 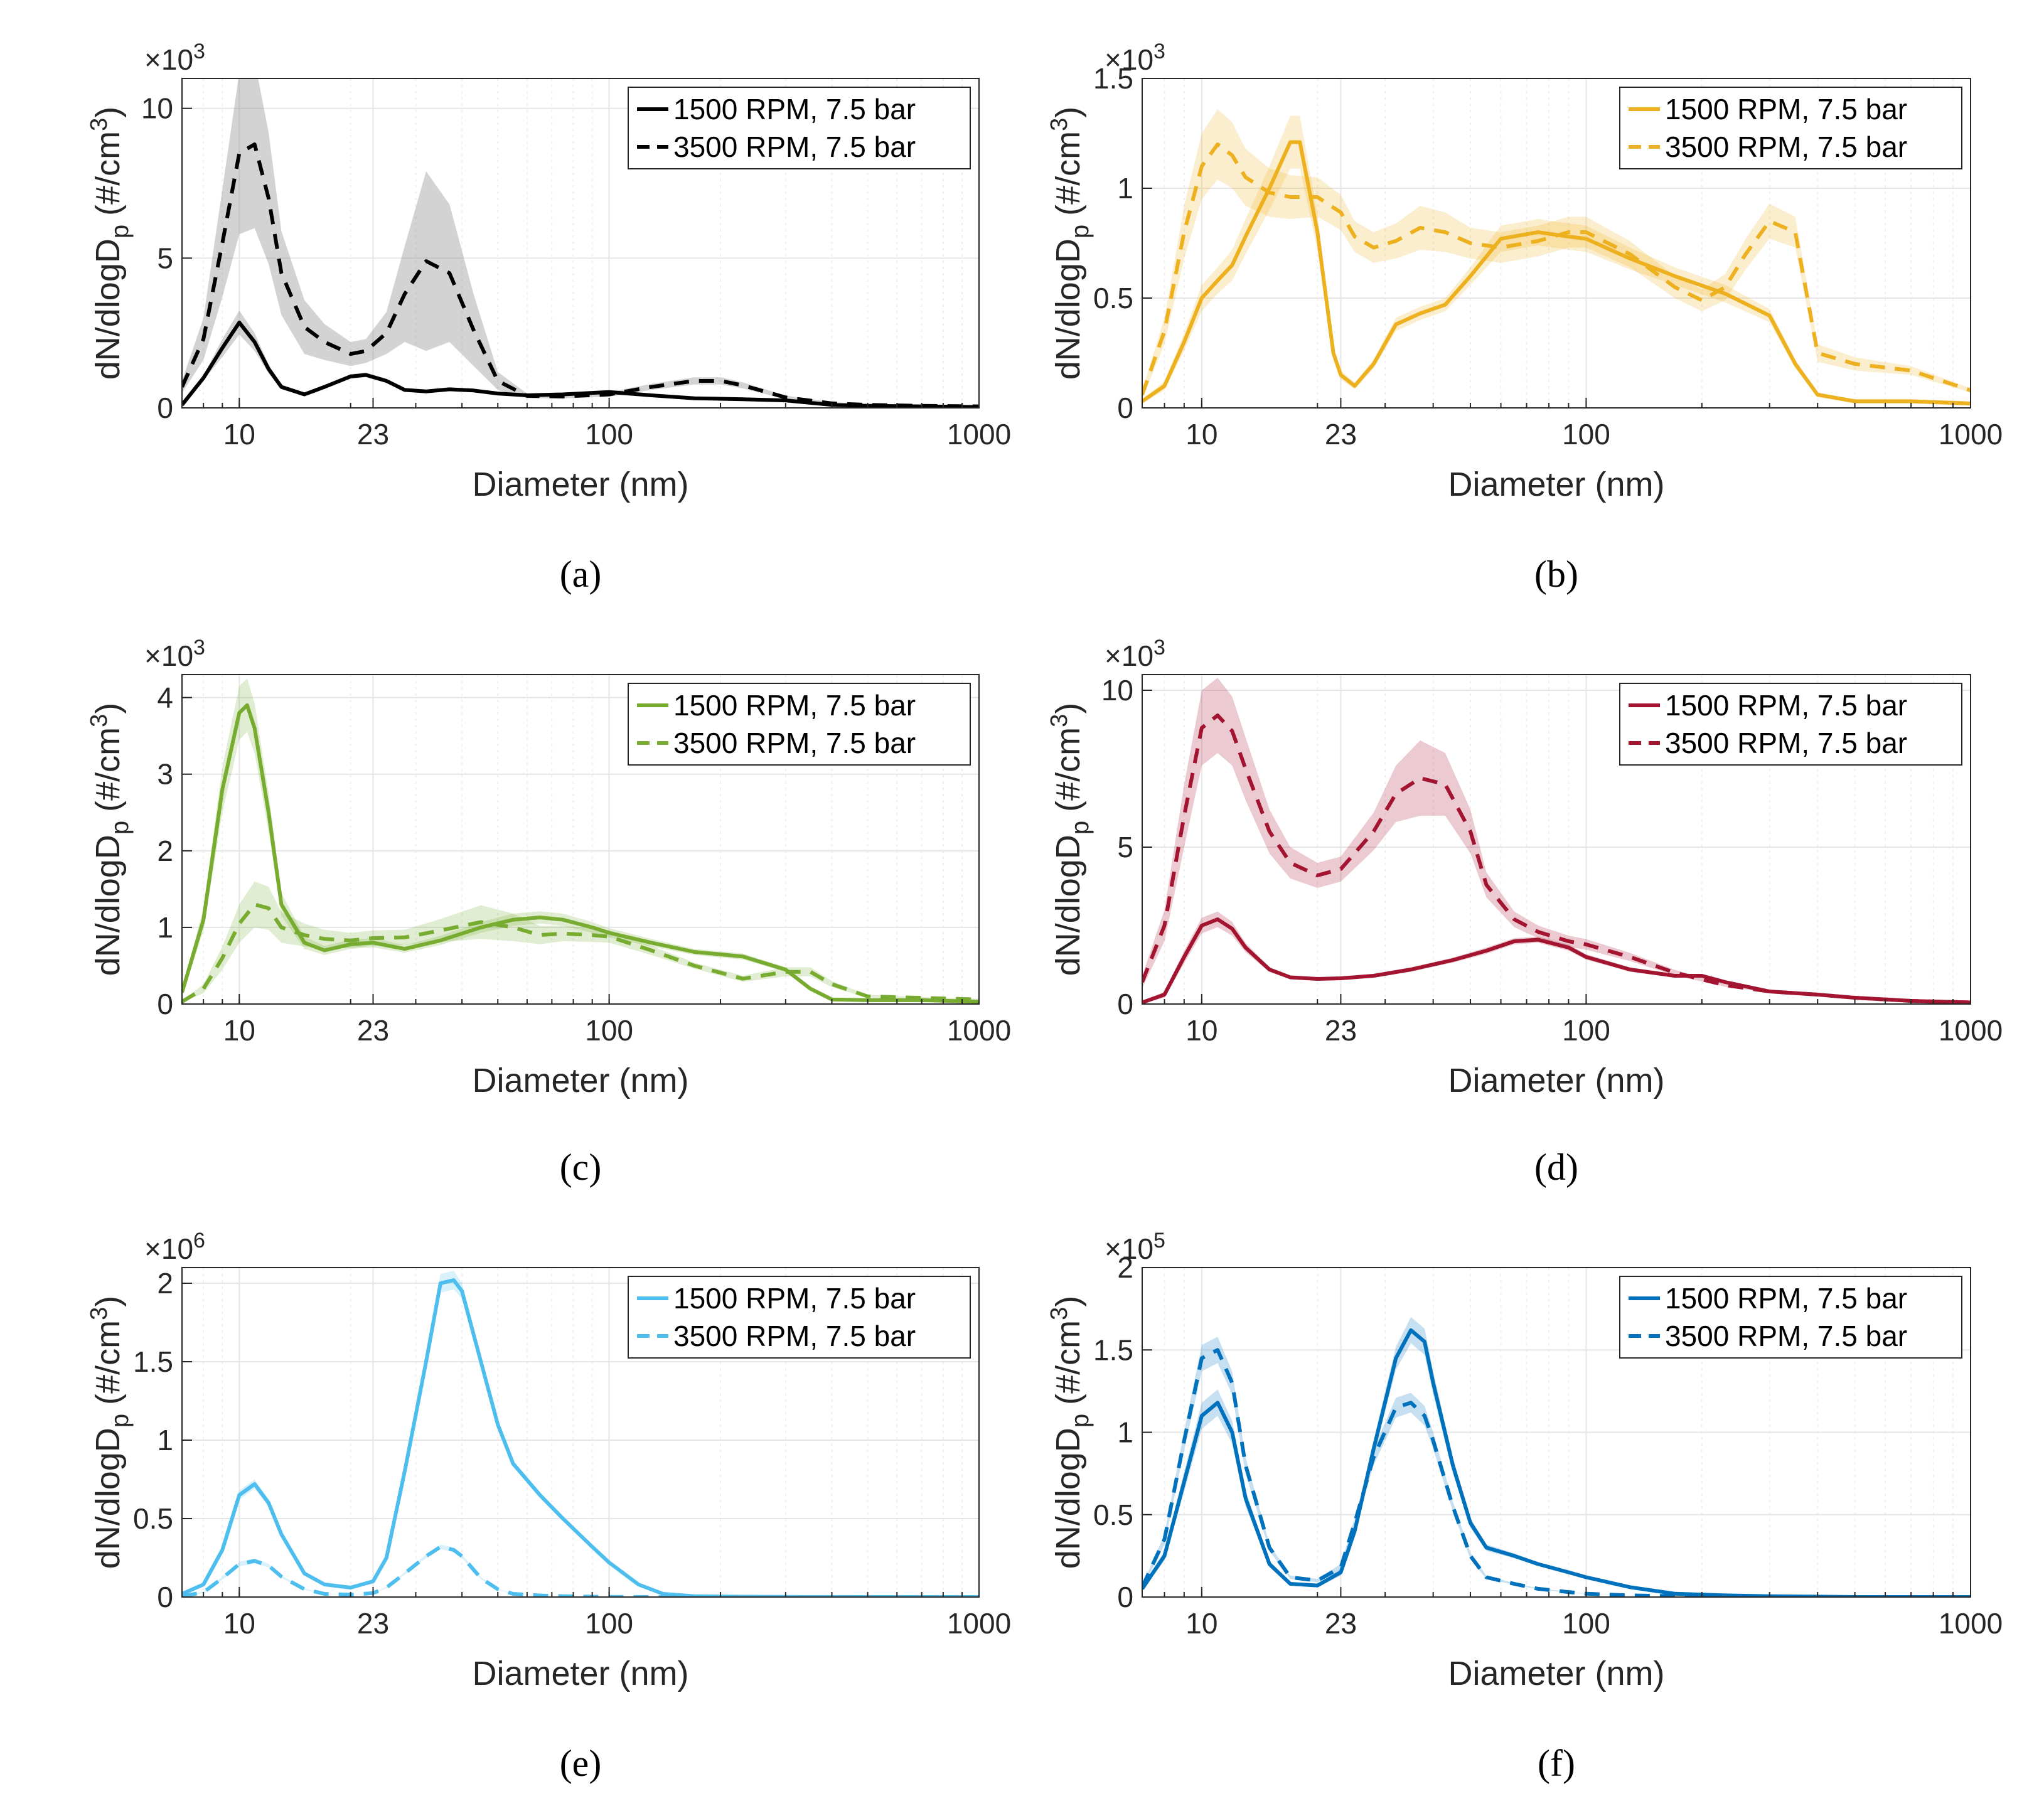 I want to click on y-tick-label: 4, so click(x=165, y=697).